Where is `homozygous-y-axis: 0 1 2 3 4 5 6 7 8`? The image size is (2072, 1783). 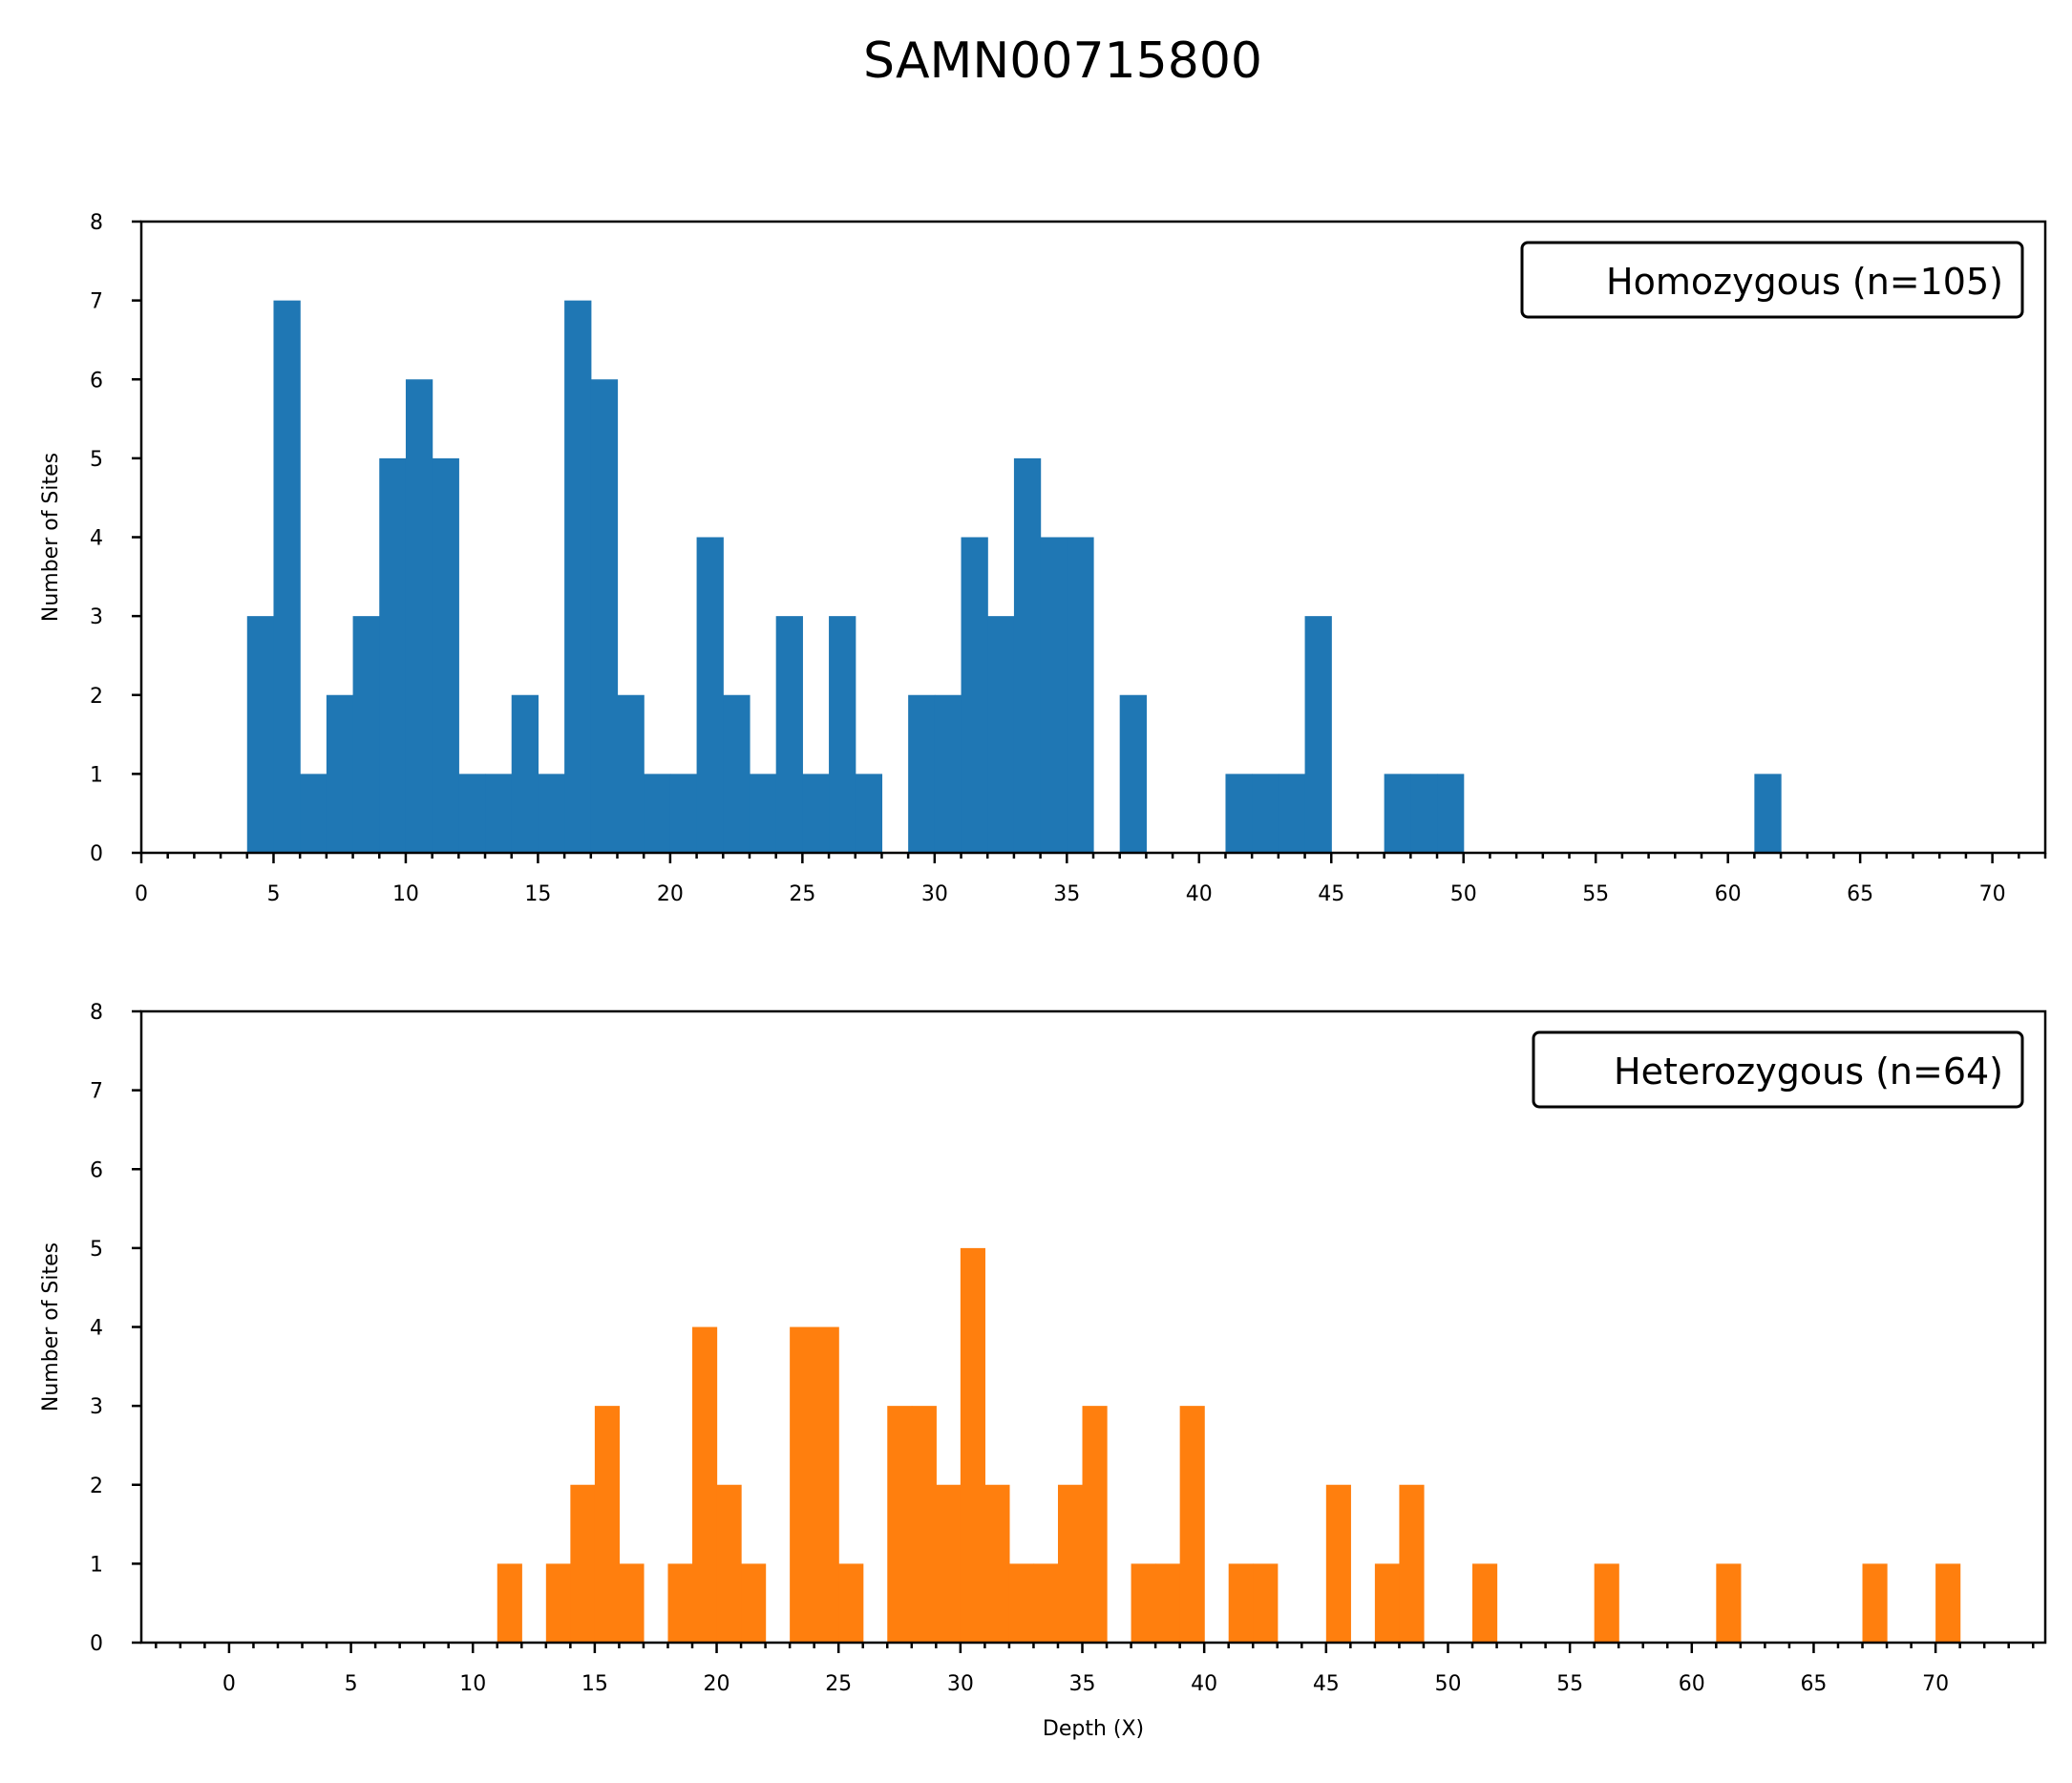
homozygous-y-axis: 0 1 2 3 4 5 6 7 8 is located at coordinates (116, 538).